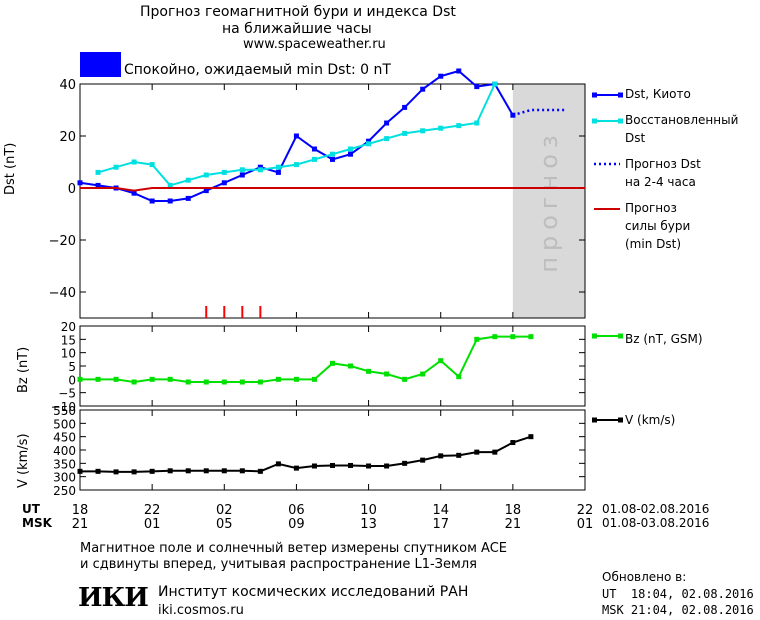  Describe the element at coordinates (313, 592) in the screenshot. I see `institute-name: Институт космических исследований РАН` at that location.